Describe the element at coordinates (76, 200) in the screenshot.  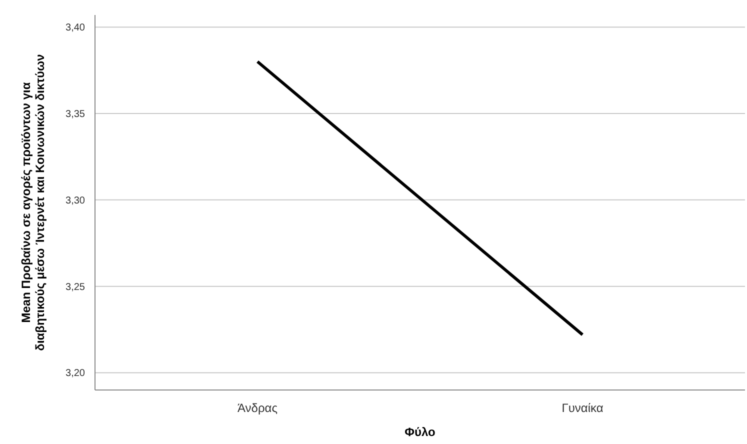
I see `y-tick-label: 3,30` at that location.